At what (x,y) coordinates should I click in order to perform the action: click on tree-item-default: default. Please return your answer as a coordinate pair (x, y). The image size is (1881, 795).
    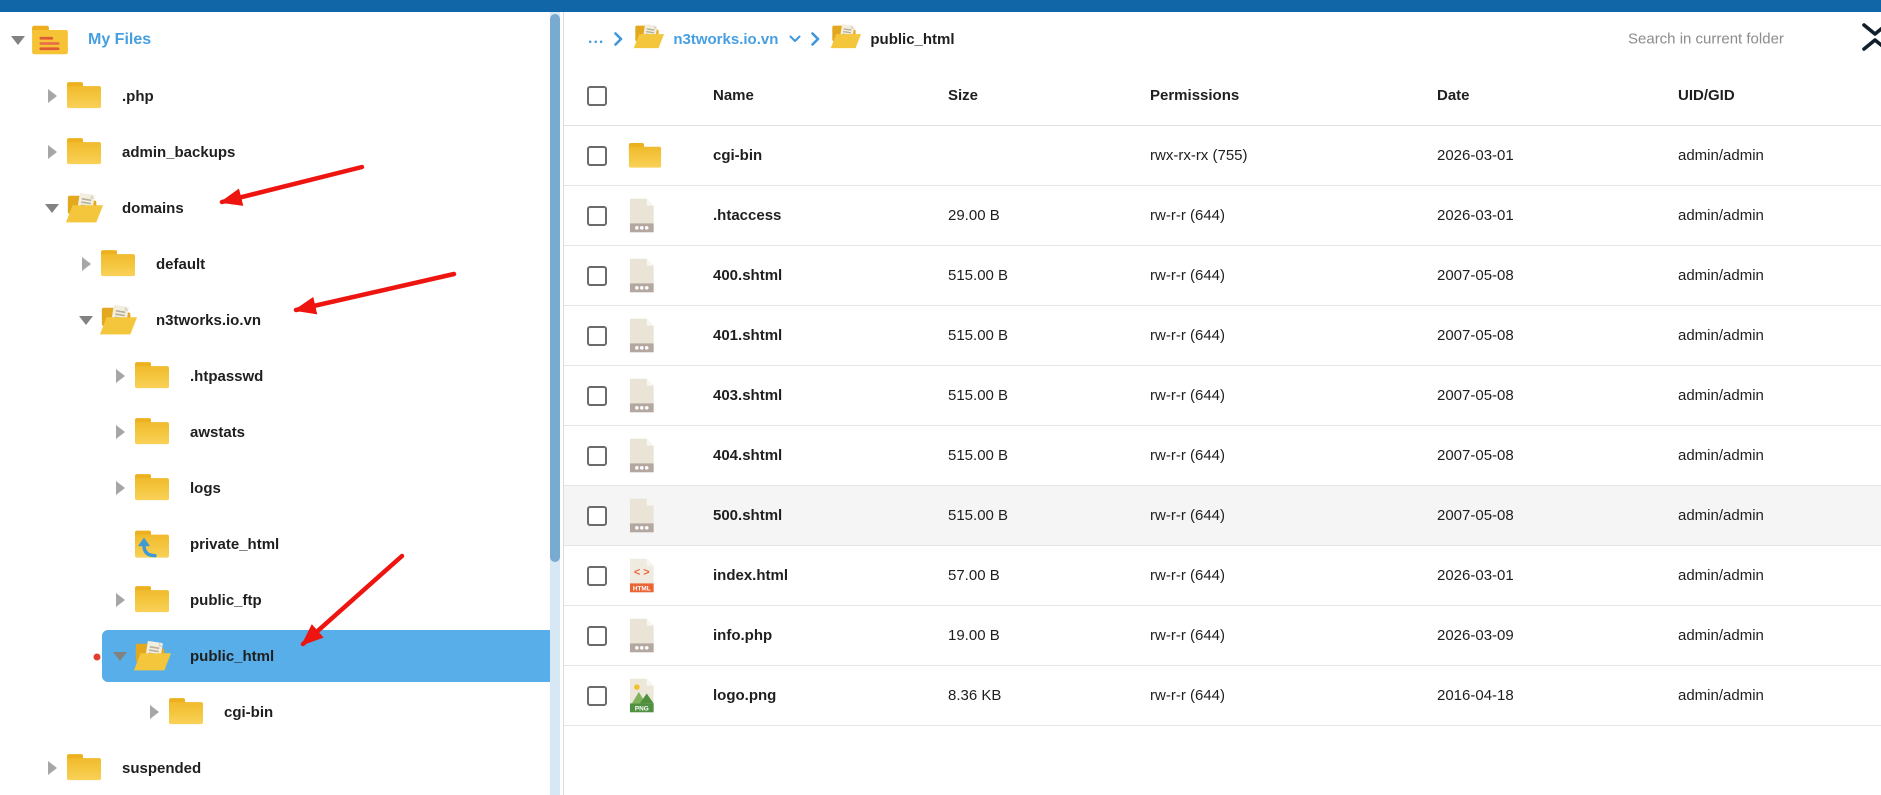
    Looking at the image, I should click on (281, 264).